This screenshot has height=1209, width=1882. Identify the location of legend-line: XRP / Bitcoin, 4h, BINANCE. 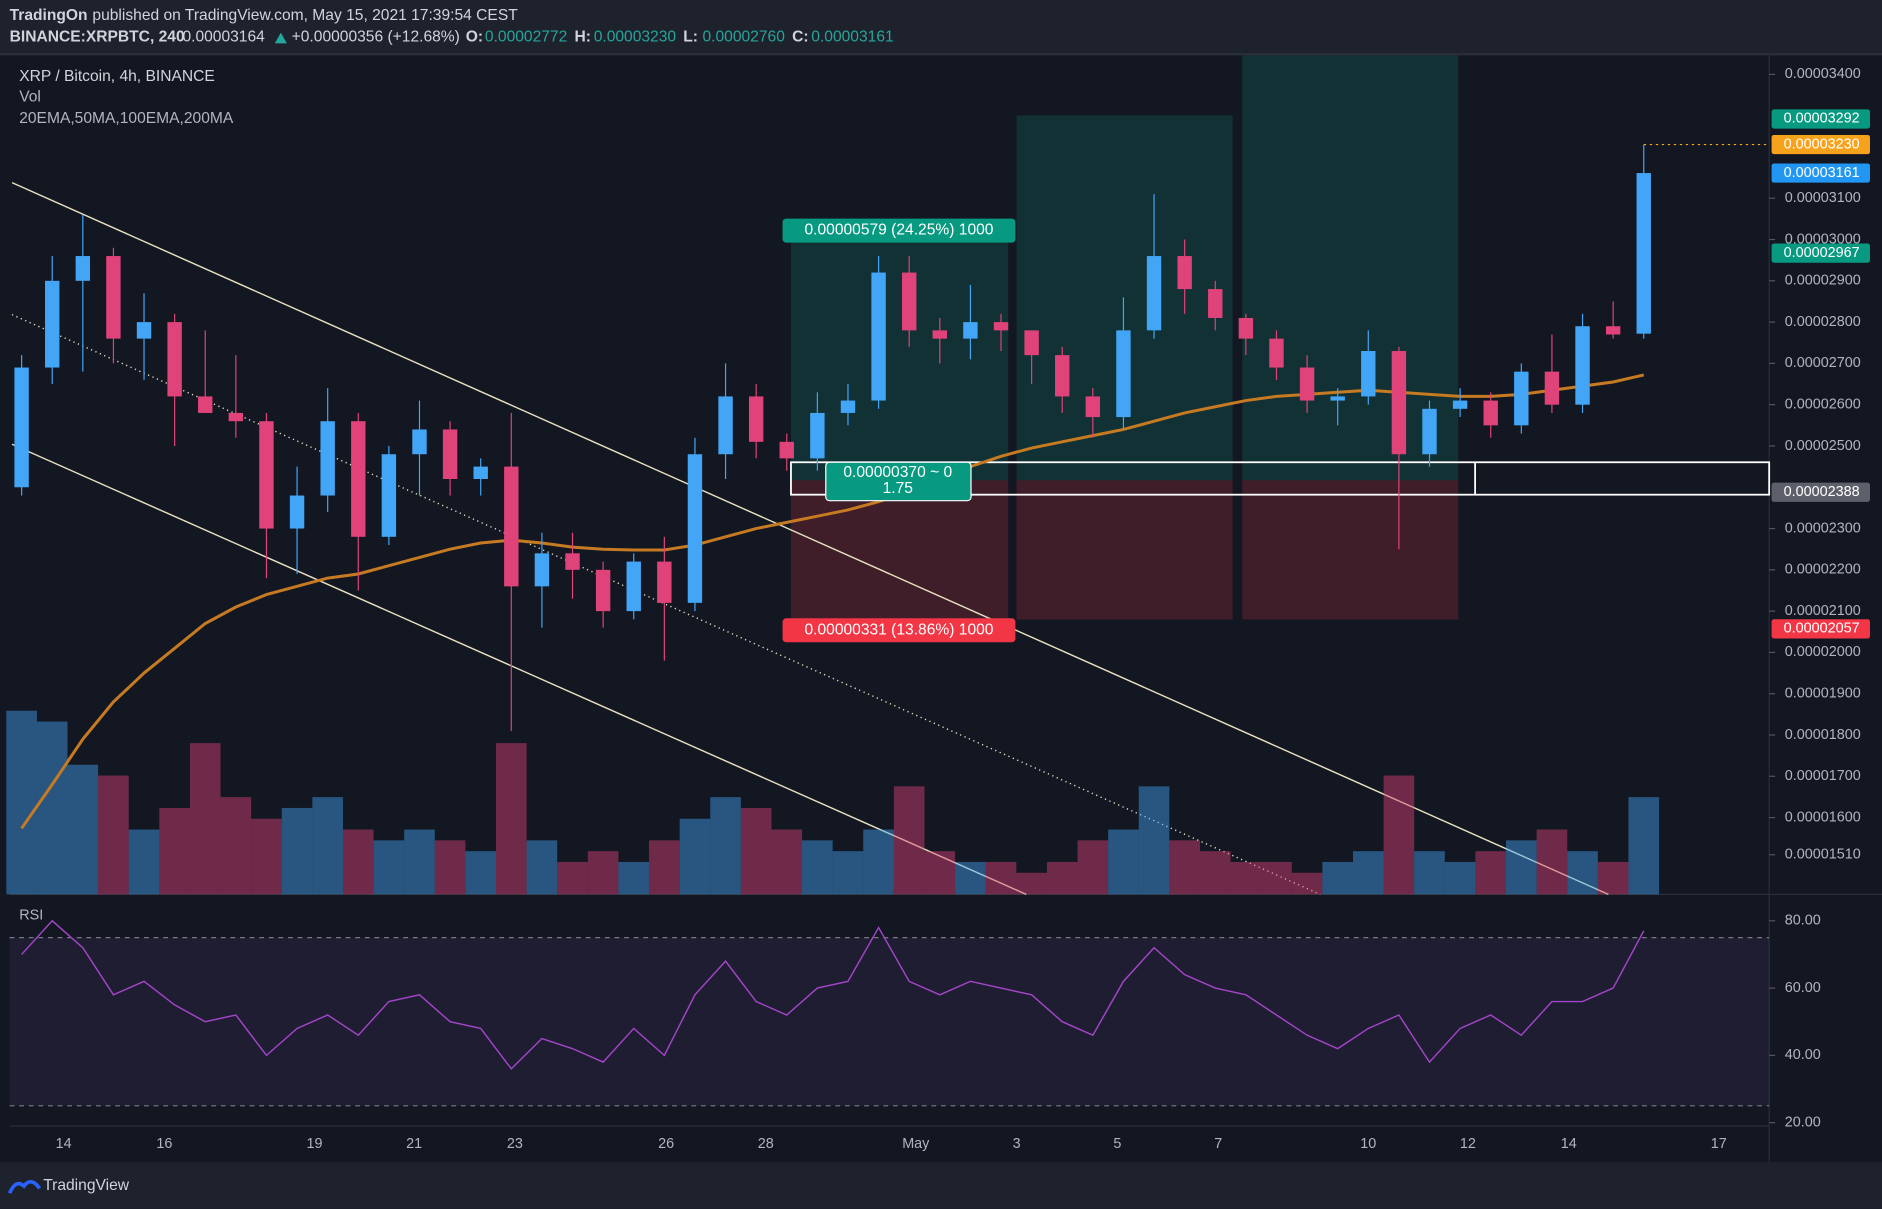
(117, 76).